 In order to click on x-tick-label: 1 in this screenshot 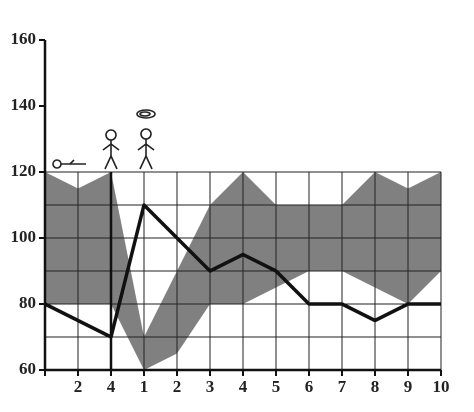, I will do `click(144, 386)`.